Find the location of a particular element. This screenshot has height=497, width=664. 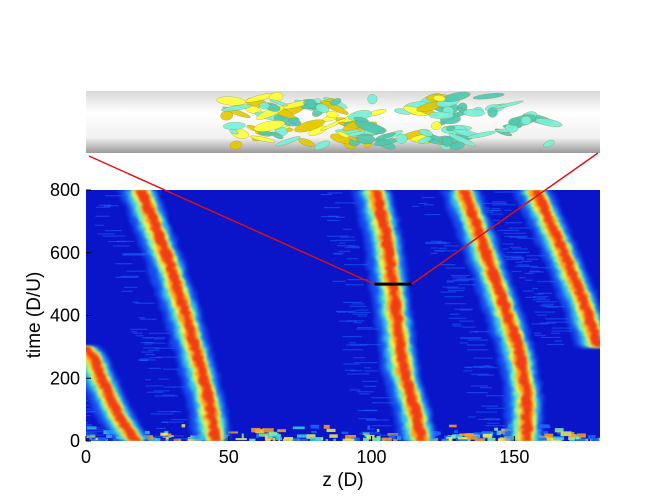

y-tick-200: 200 is located at coordinates (65, 378).